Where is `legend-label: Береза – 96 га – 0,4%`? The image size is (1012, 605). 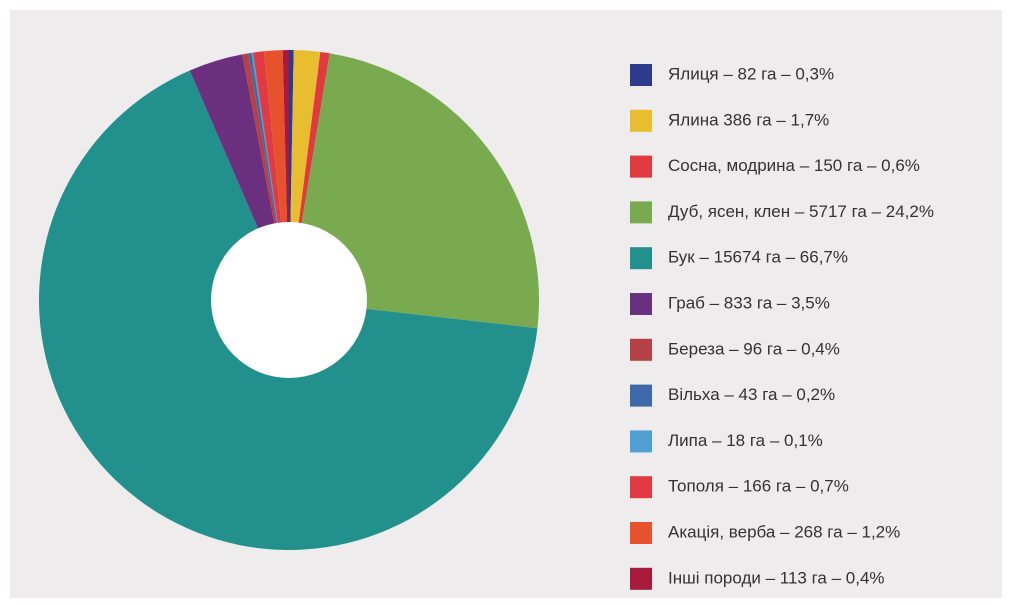
legend-label: Береза – 96 га – 0,4% is located at coordinates (754, 348).